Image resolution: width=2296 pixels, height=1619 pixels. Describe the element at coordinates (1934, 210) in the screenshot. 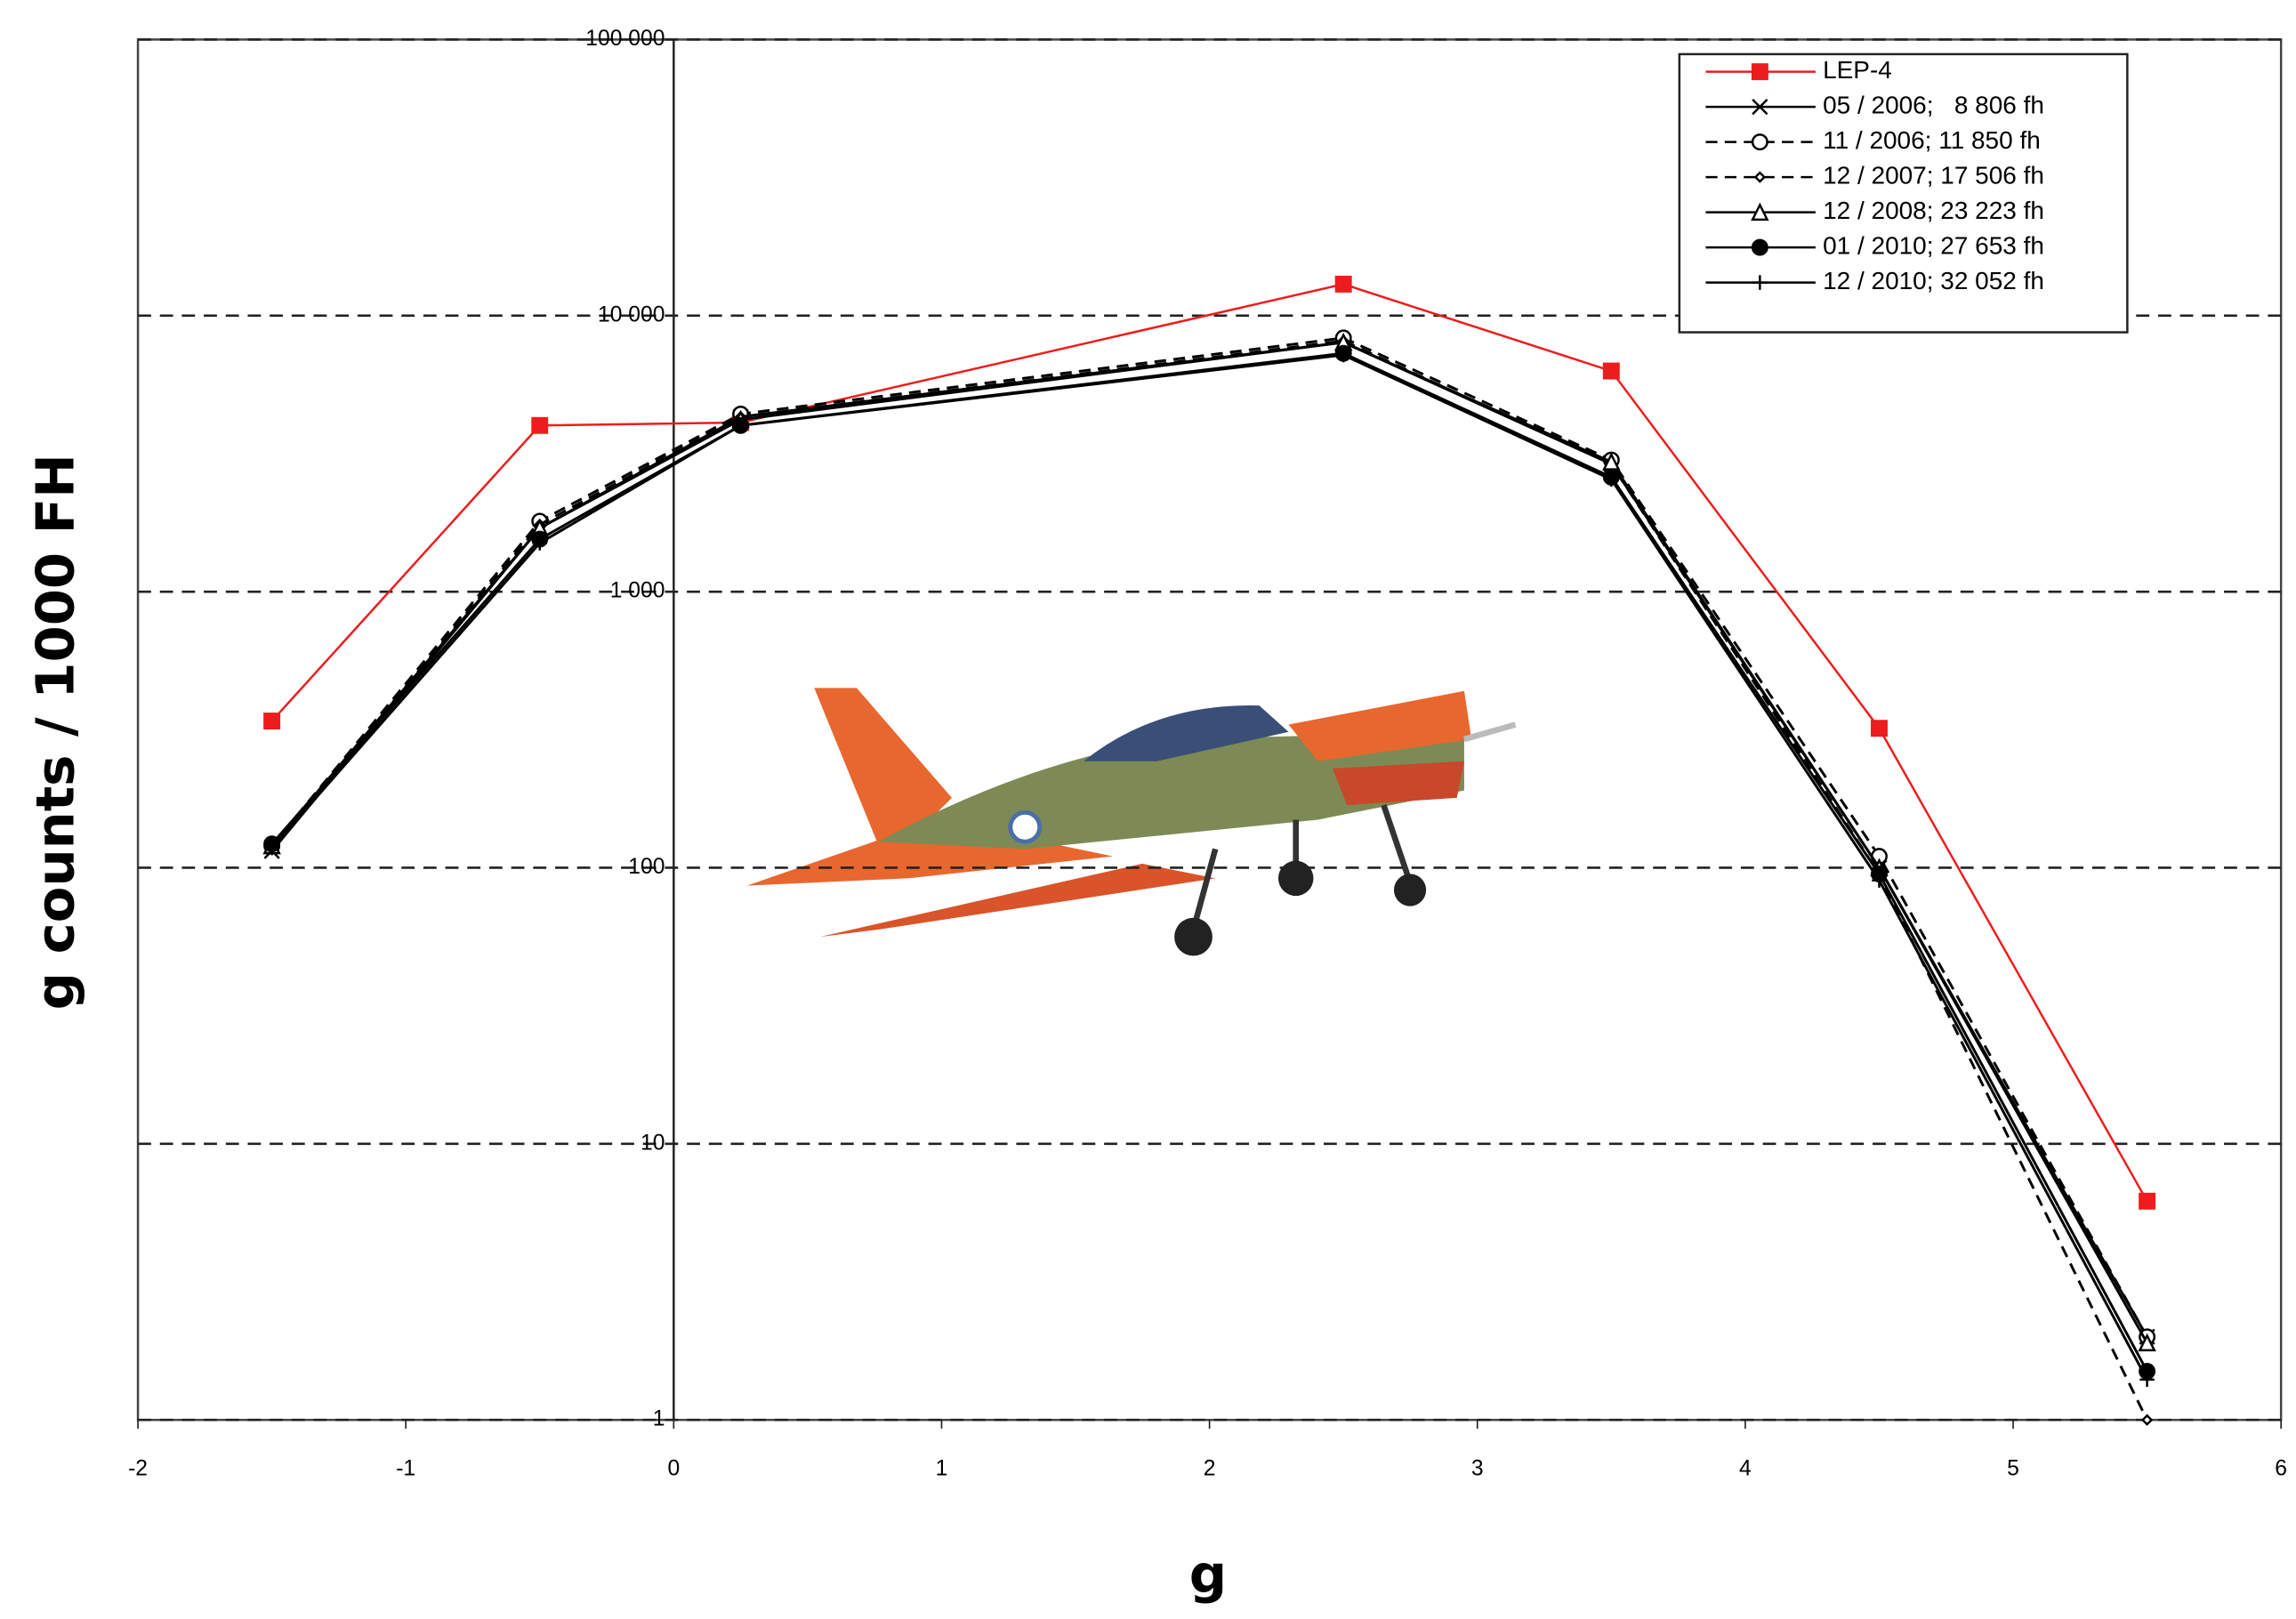

I see `legend-label: 12 / 2008; 23 223 fh` at that location.